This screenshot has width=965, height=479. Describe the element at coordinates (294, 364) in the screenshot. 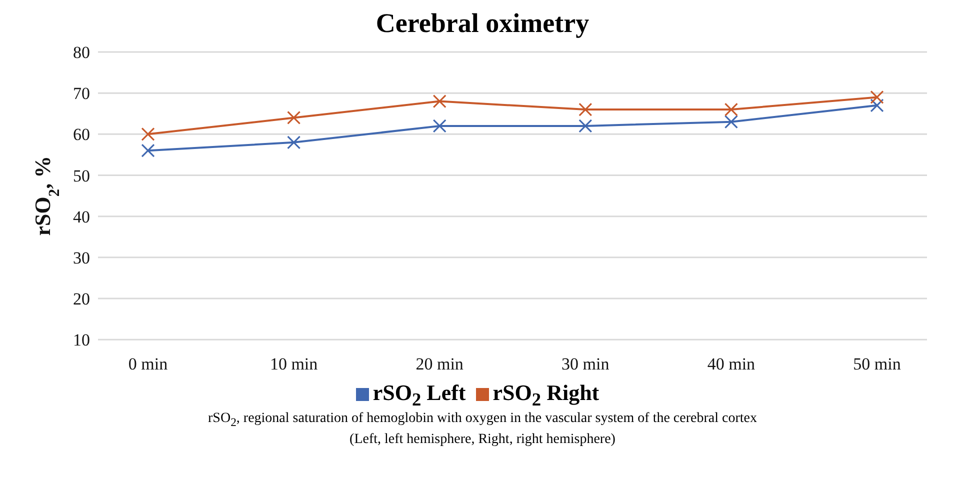

I see `x-tick-label: 10 min` at that location.